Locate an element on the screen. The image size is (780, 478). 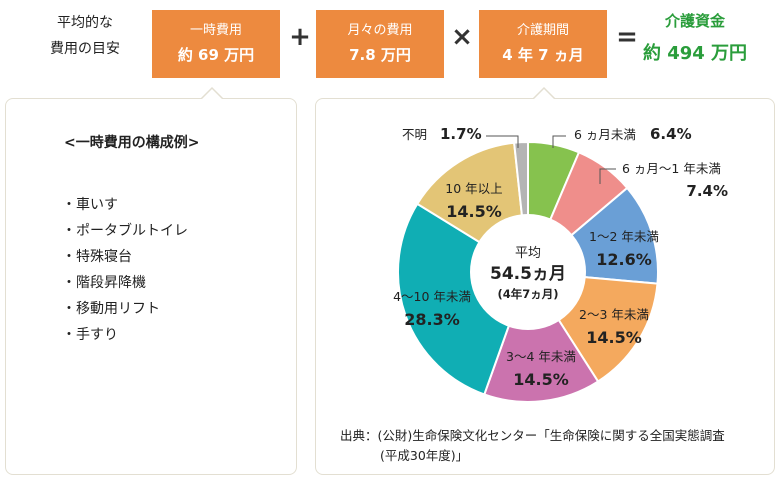
care-period-value: 4 年 7 ヵ月 is located at coordinates (543, 55).